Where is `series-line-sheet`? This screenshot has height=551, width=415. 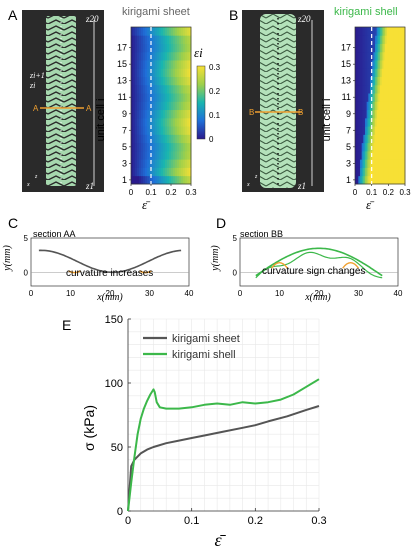
series-line-sheet is located at coordinates (223, 458).